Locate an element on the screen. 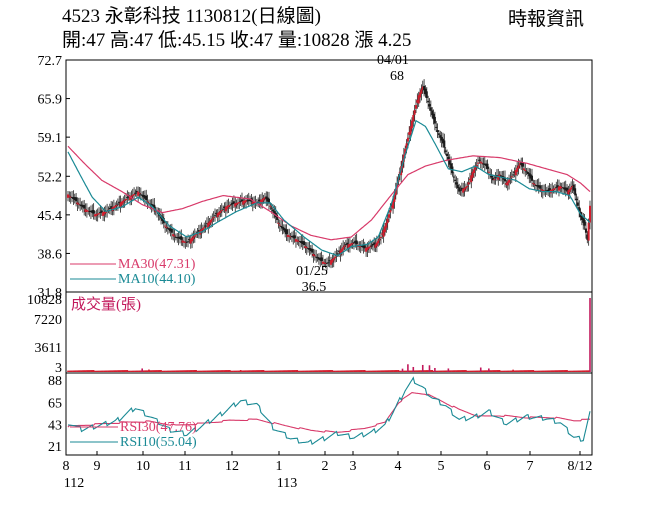  x-tick-label: 3 is located at coordinates (353, 466).